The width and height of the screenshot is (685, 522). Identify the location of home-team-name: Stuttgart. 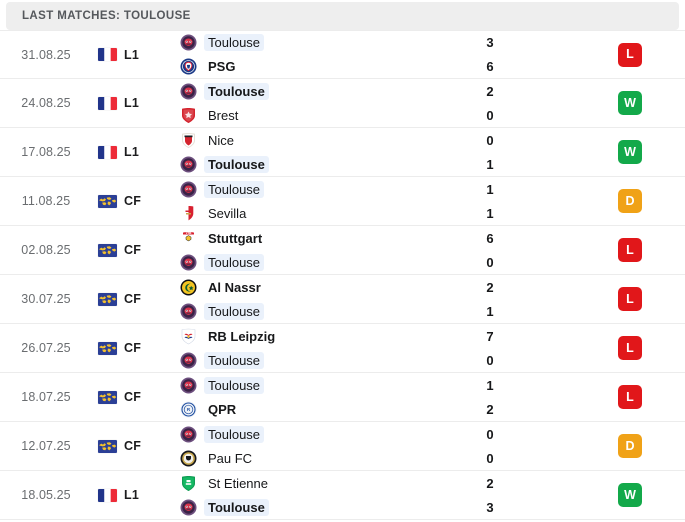
(235, 238).